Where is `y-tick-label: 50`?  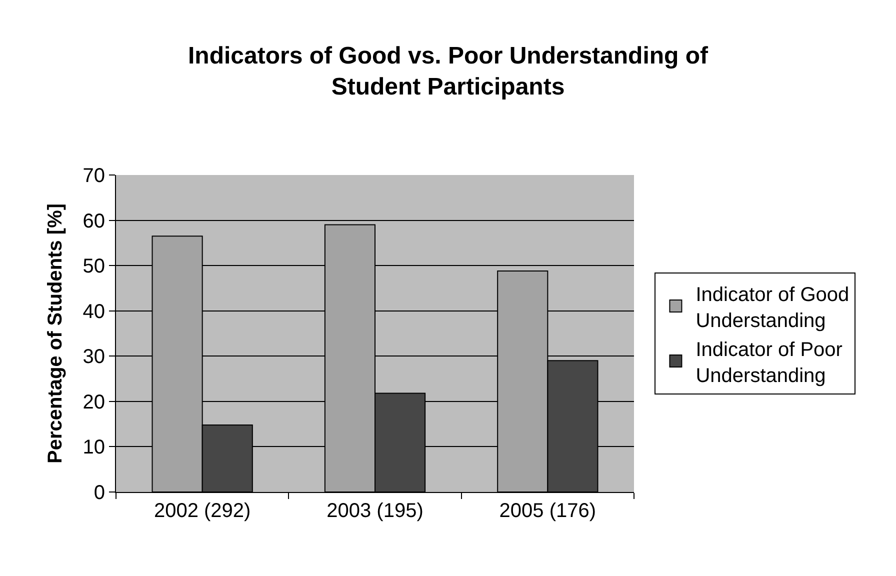
y-tick-label: 50 is located at coordinates (93, 267).